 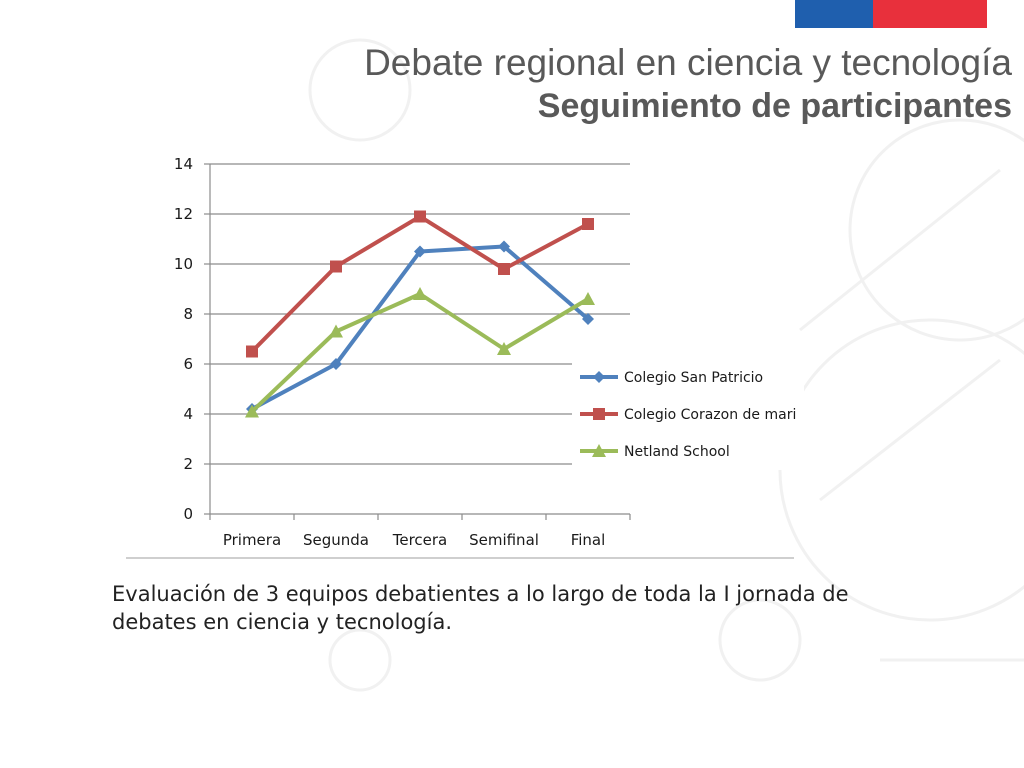 I want to click on y-tick-label: 12, so click(x=183, y=214).